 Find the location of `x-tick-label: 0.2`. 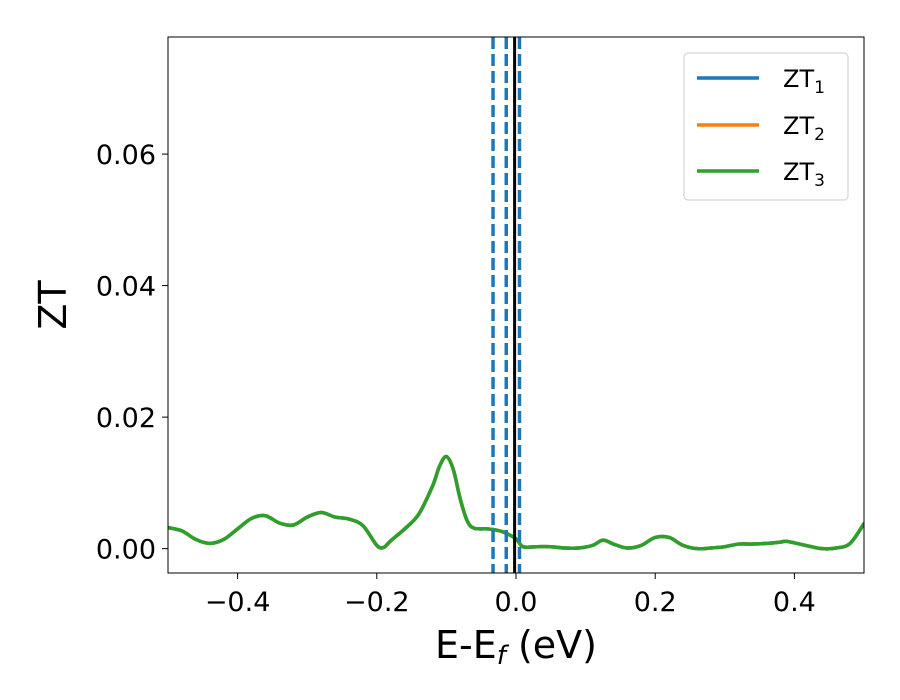

x-tick-label: 0.2 is located at coordinates (655, 602).